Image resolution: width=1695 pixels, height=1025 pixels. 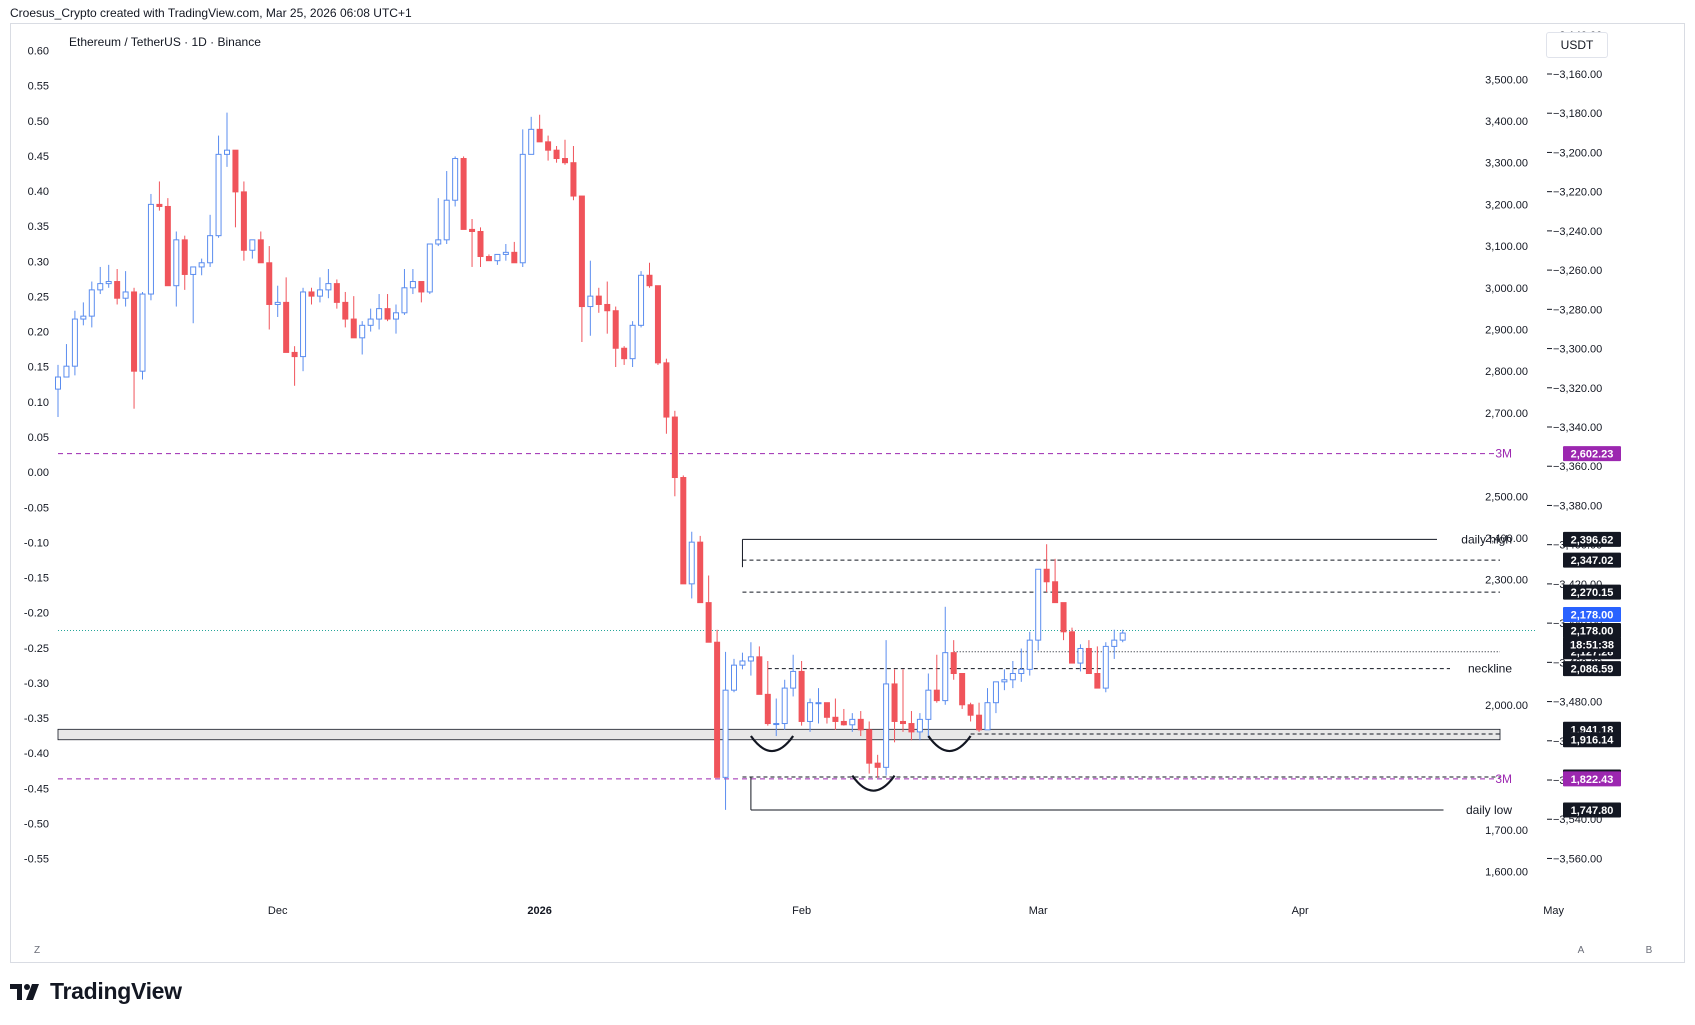 What do you see at coordinates (1506, 372) in the screenshot?
I see `price-axis-tick-label: 2,800.00` at bounding box center [1506, 372].